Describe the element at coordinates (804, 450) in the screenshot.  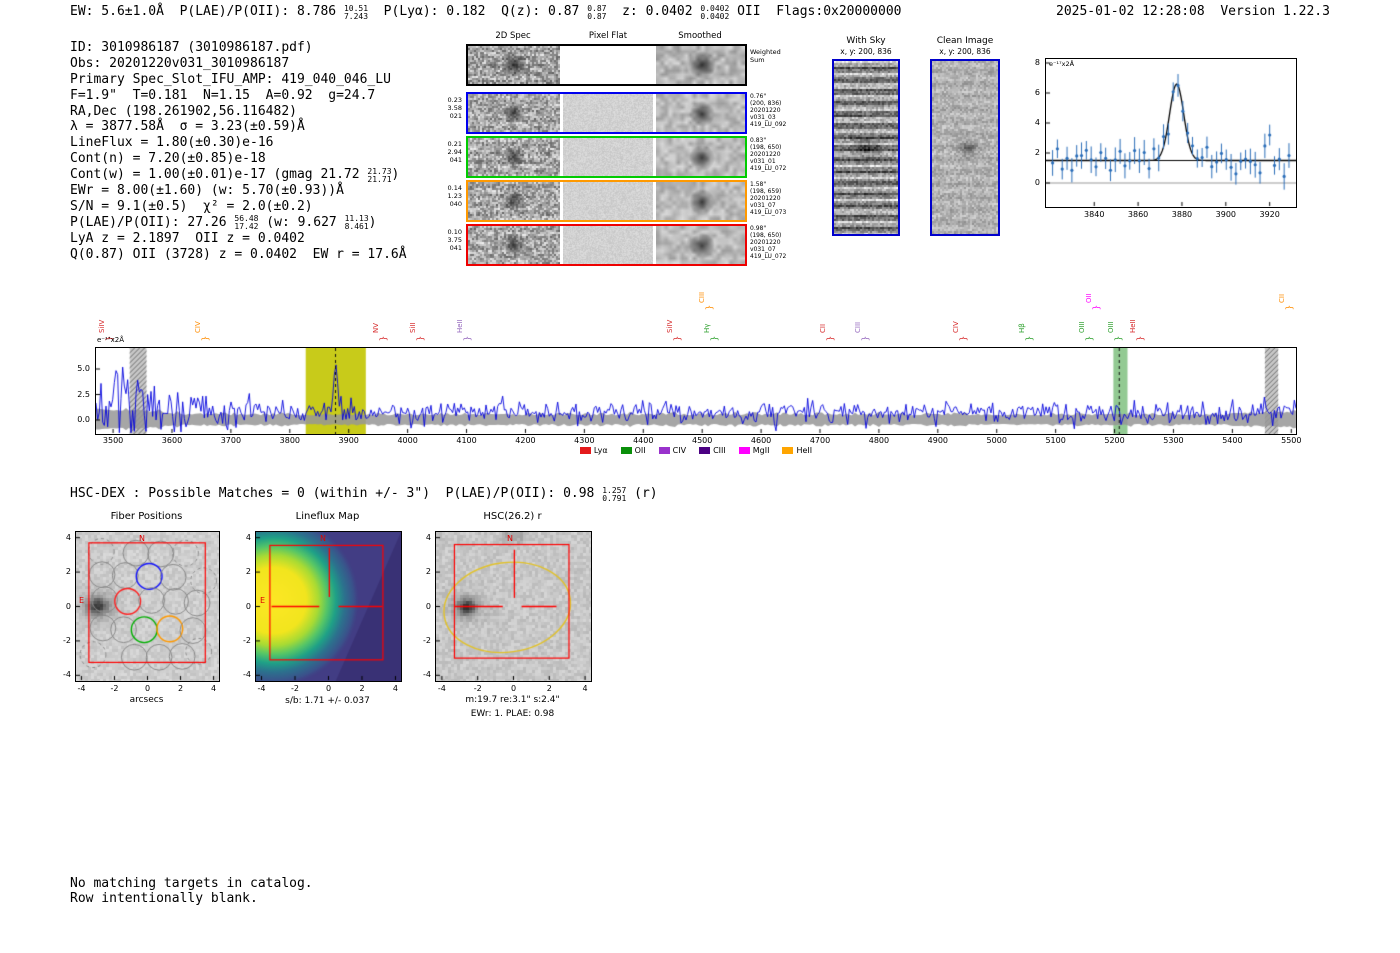
I see `legend-label: HeII` at that location.